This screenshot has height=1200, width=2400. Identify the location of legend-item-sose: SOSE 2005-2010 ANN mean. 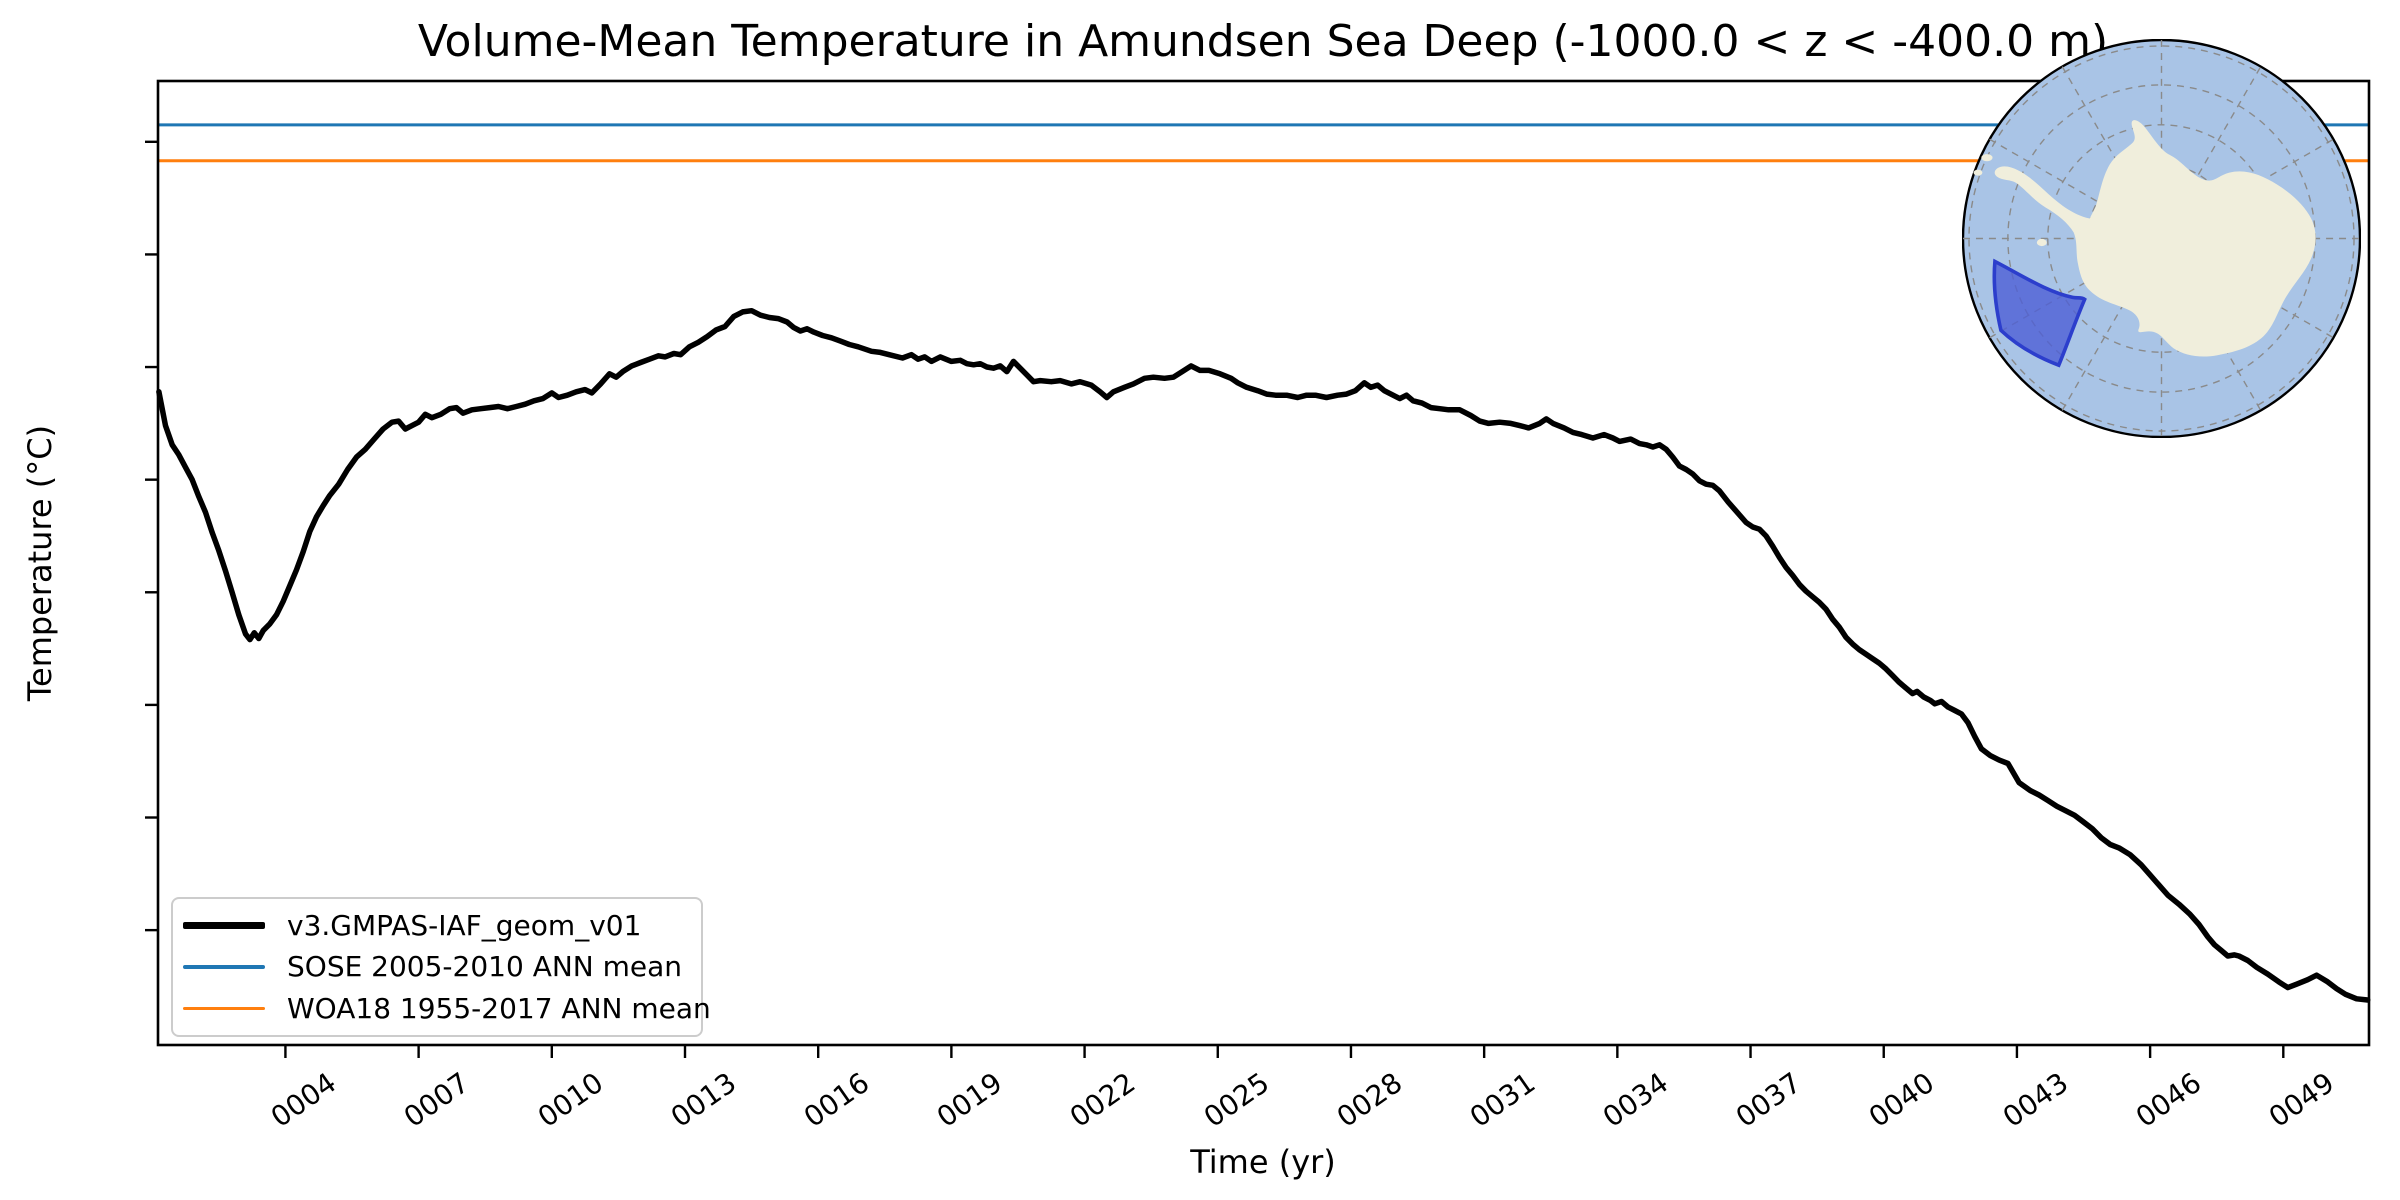
(437, 967).